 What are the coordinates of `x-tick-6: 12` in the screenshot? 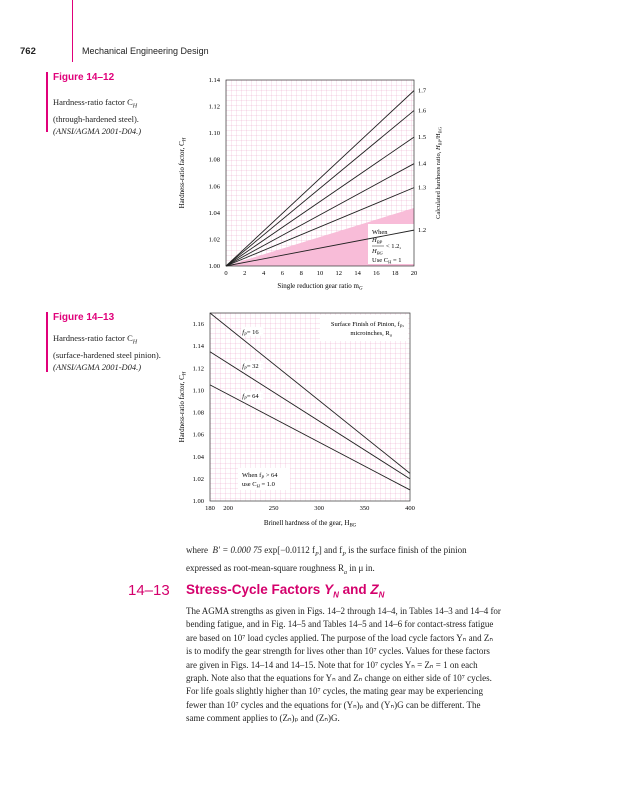 It's located at (339, 273).